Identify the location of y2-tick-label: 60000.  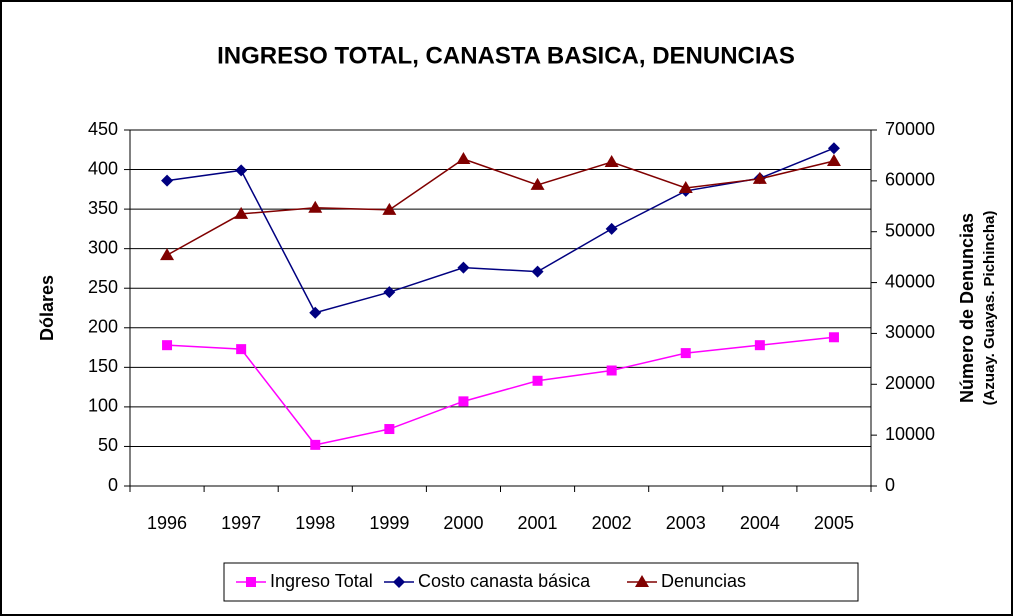
(910, 180).